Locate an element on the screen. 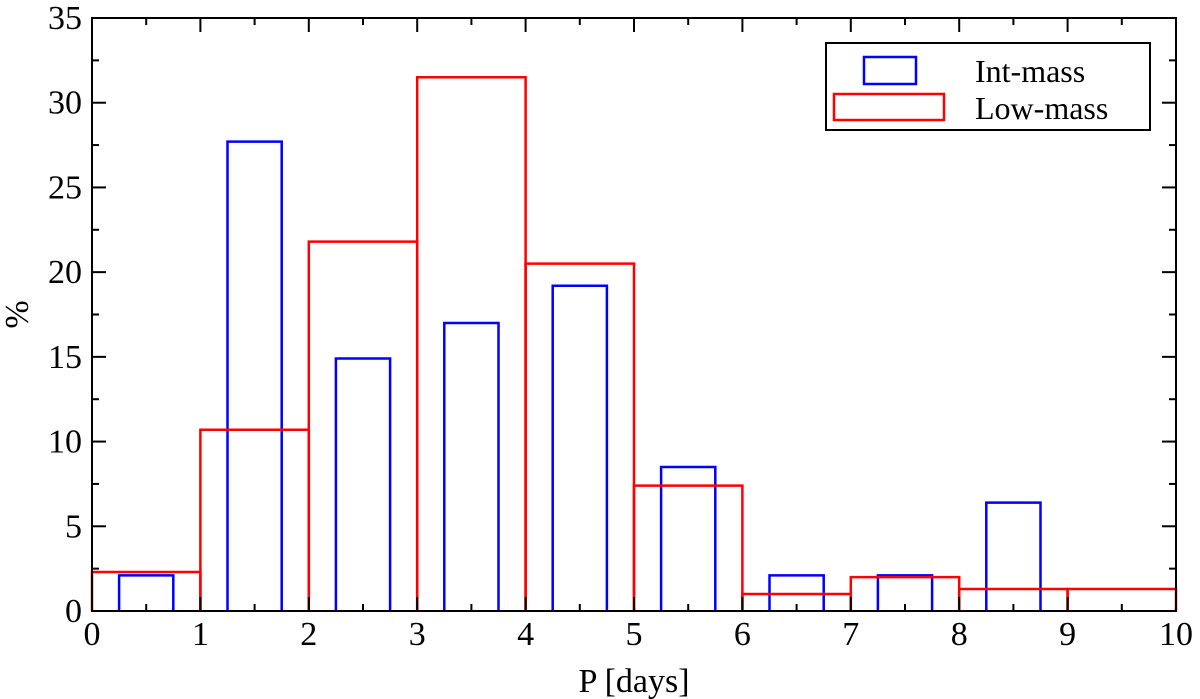  x-tick-label: 2 is located at coordinates (308, 634).